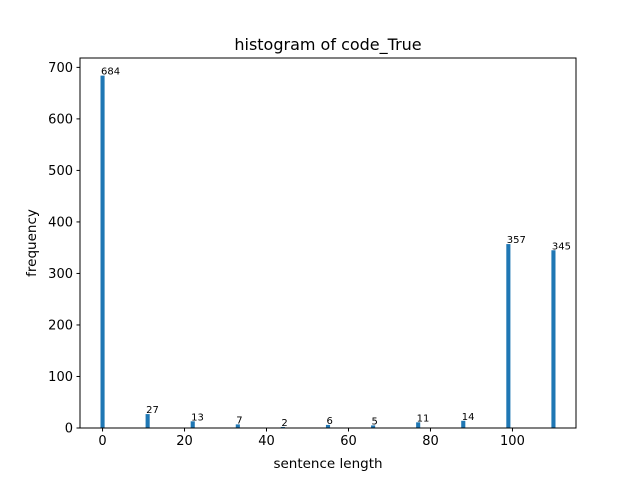 This screenshot has height=480, width=640. Describe the element at coordinates (60, 274) in the screenshot. I see `y-tick-label: 300` at that location.